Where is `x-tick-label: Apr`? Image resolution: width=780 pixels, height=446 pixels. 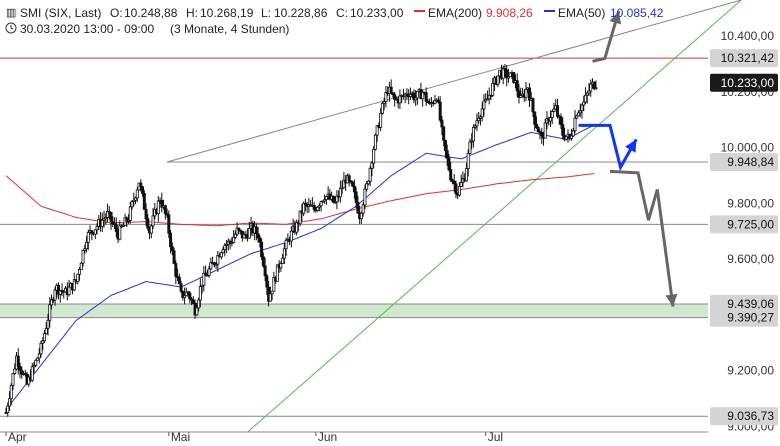
x-tick-label: Apr is located at coordinates (17, 437).